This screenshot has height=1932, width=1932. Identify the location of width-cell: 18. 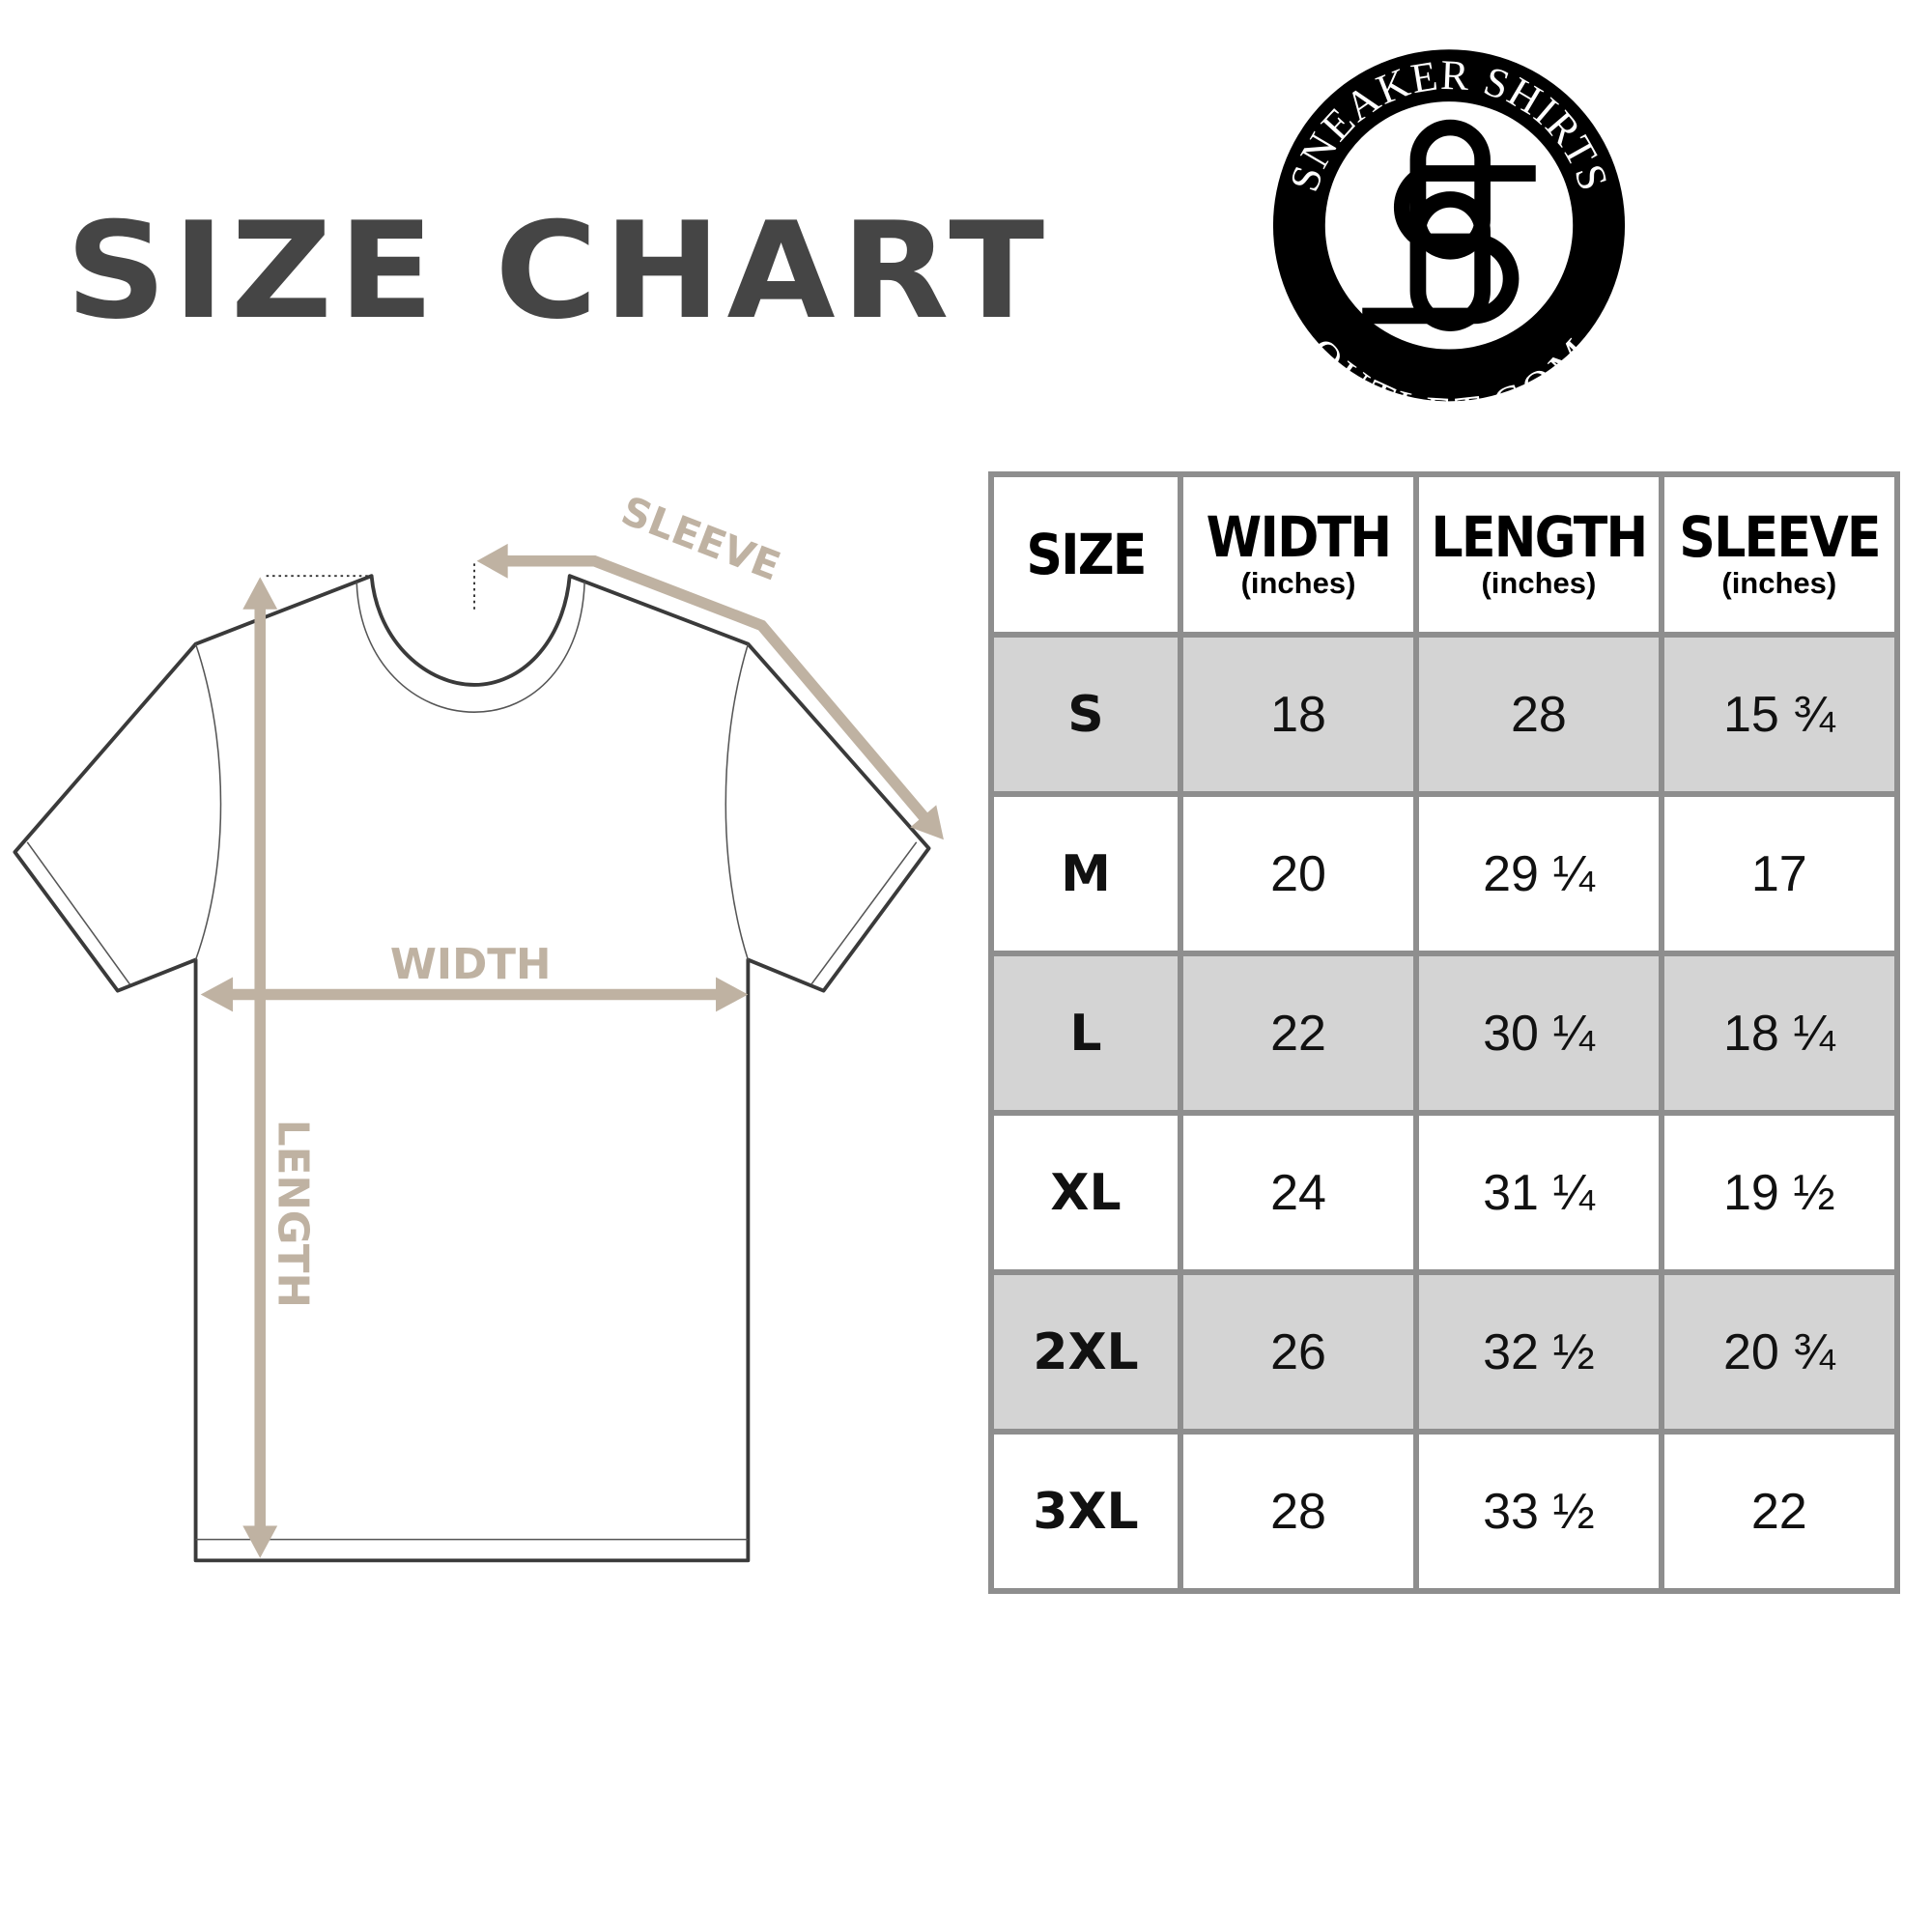
(1298, 714).